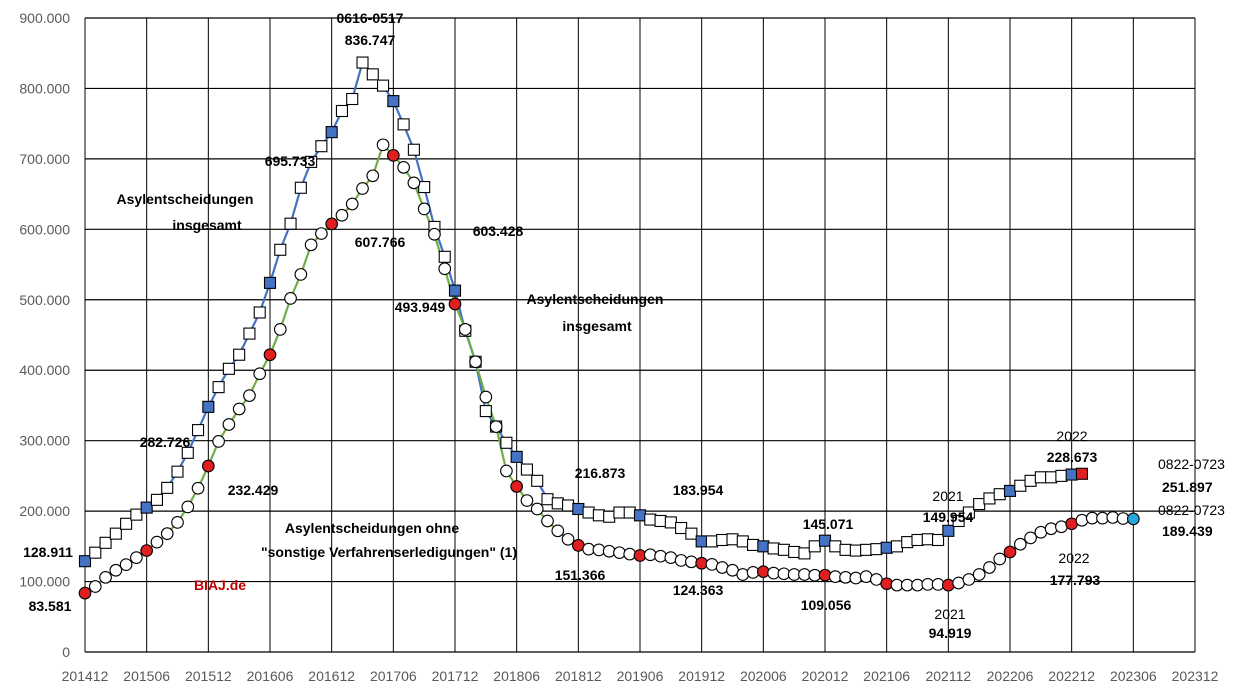  I want to click on x-tick-label: 201612, so click(331, 676).